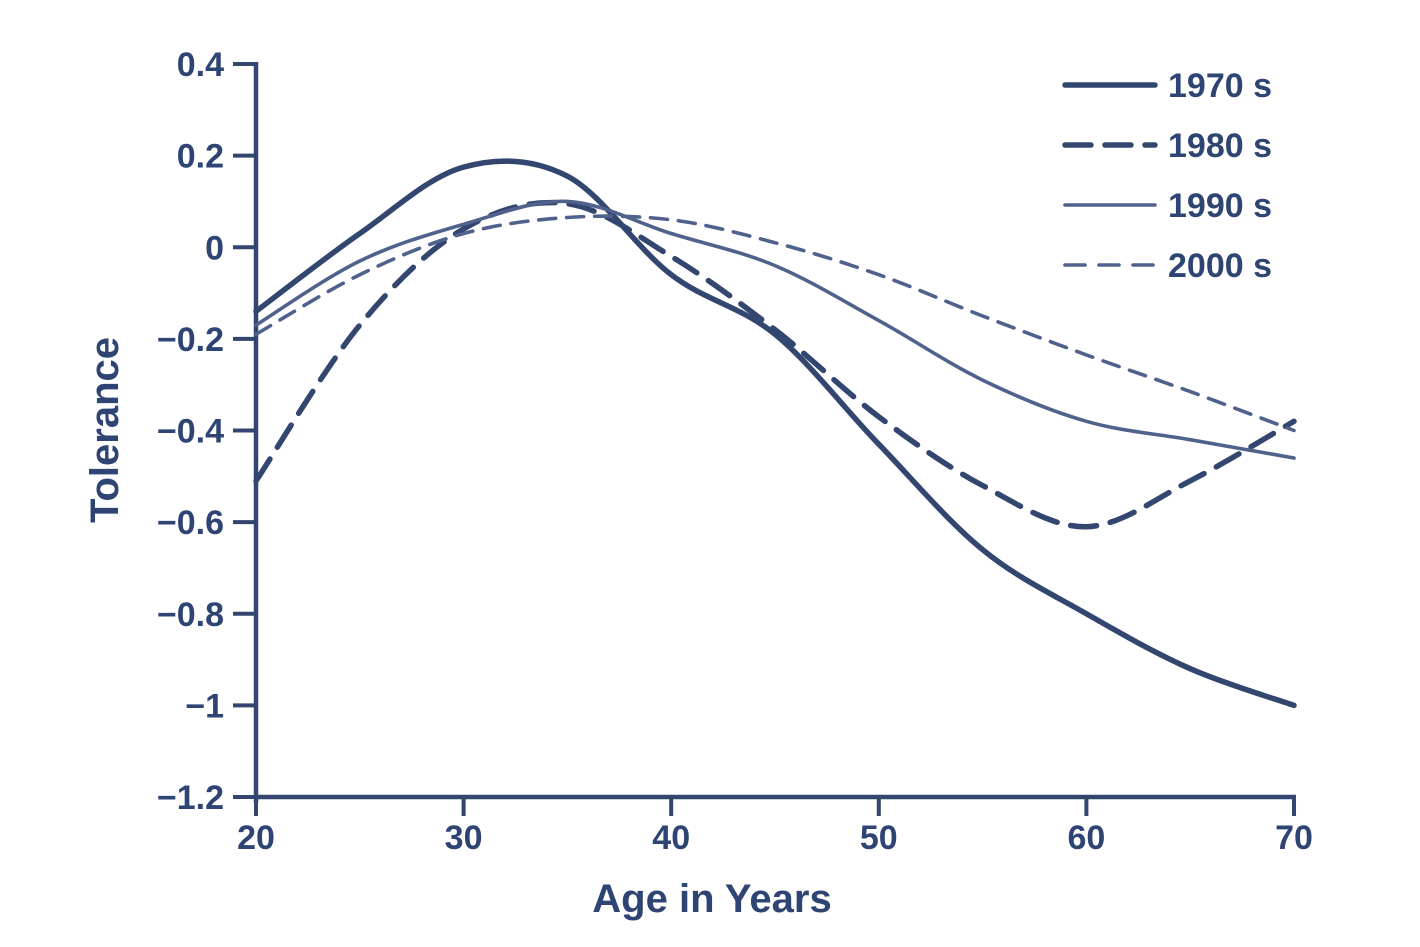 Image resolution: width=1420 pixels, height=947 pixels. What do you see at coordinates (1086, 838) in the screenshot?
I see `x-tick-label: 60` at bounding box center [1086, 838].